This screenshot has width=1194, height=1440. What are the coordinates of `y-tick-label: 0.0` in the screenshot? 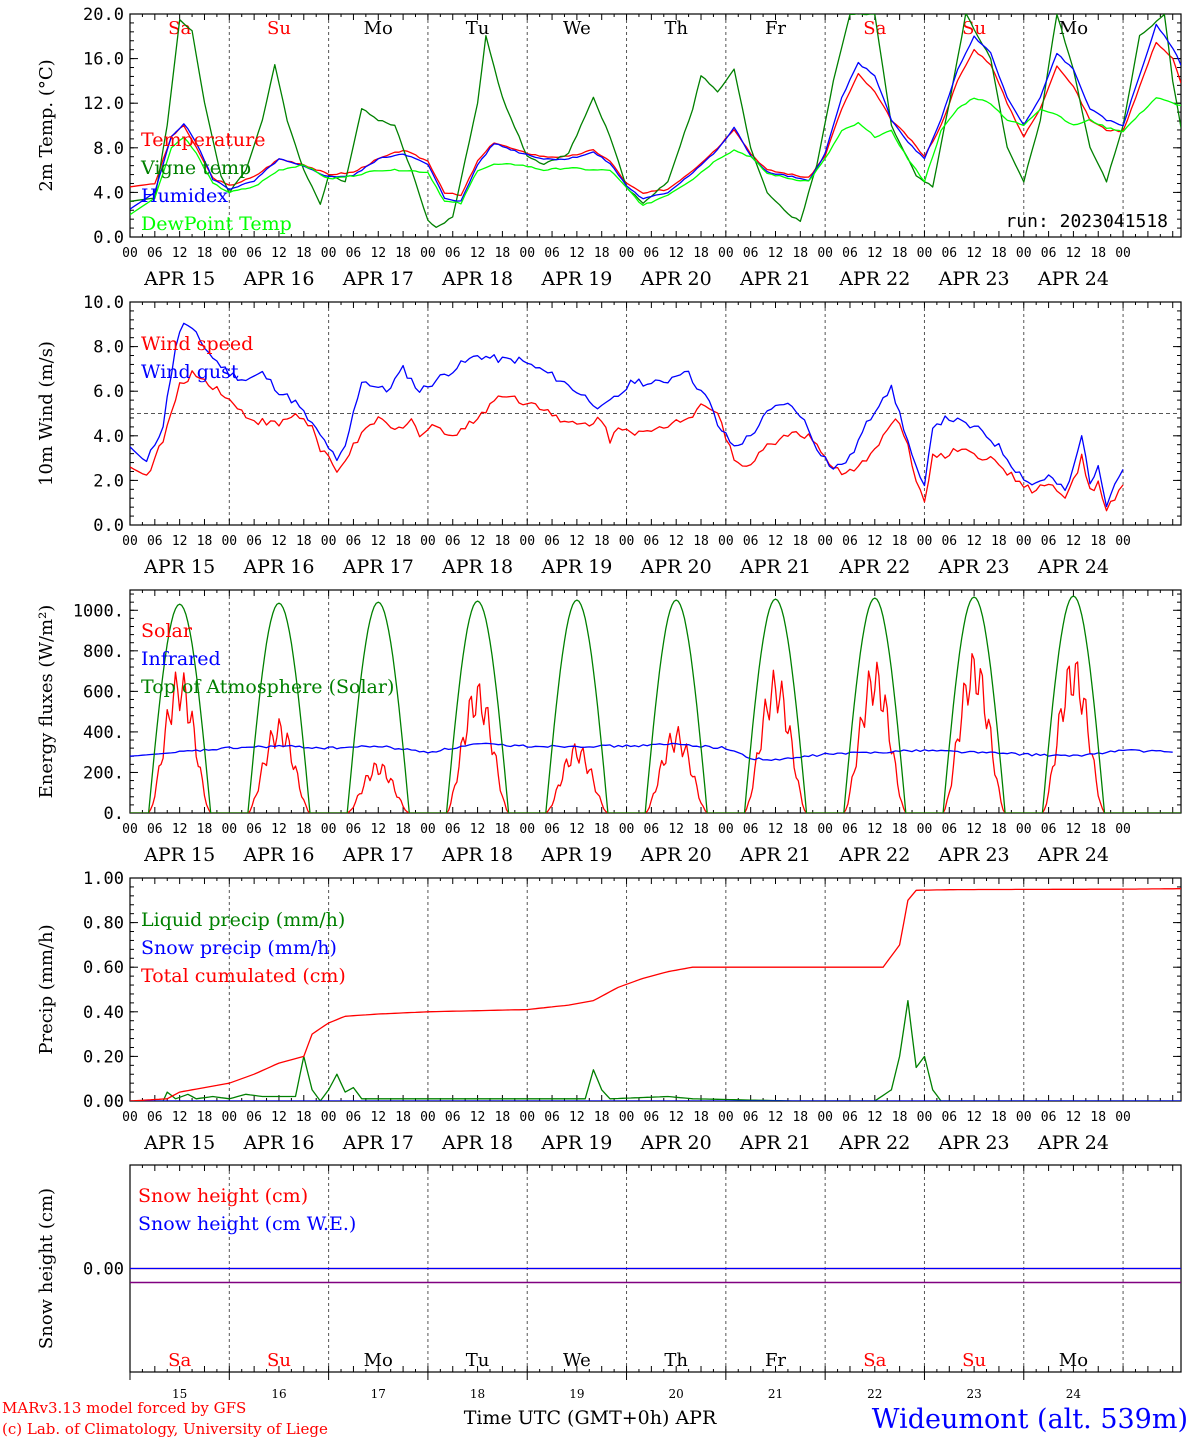 It's located at (108, 526).